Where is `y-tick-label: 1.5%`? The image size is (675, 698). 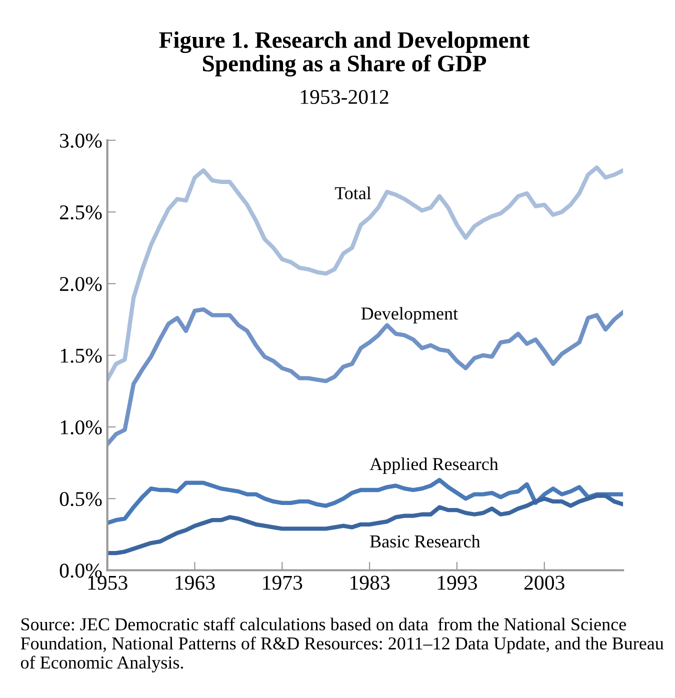
y-tick-label: 1.5% is located at coordinates (81, 355).